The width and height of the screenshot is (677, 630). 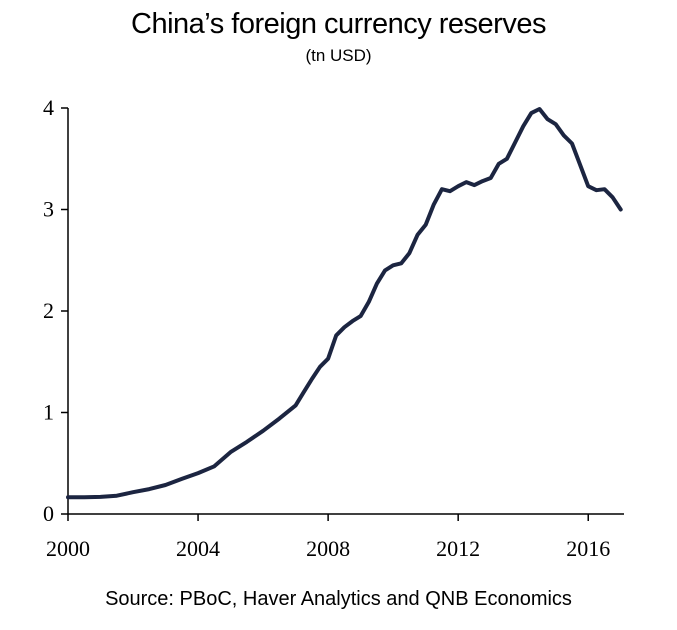 What do you see at coordinates (588, 548) in the screenshot?
I see `x-tick-label: 2016` at bounding box center [588, 548].